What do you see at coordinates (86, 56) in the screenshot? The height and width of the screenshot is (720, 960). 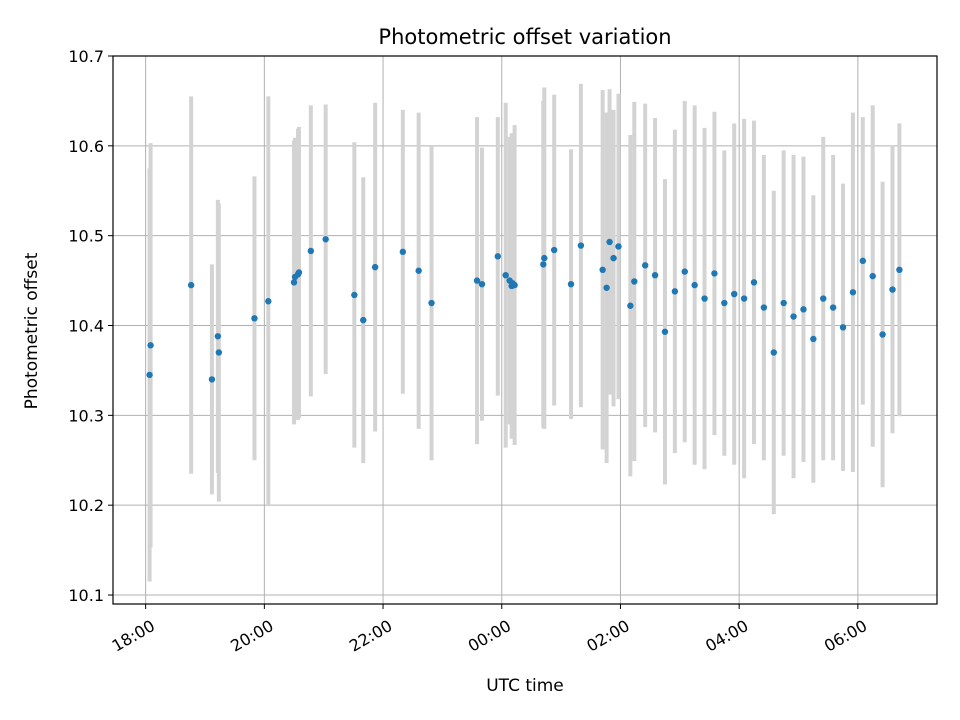 I see `y-tick-label: 10.7` at bounding box center [86, 56].